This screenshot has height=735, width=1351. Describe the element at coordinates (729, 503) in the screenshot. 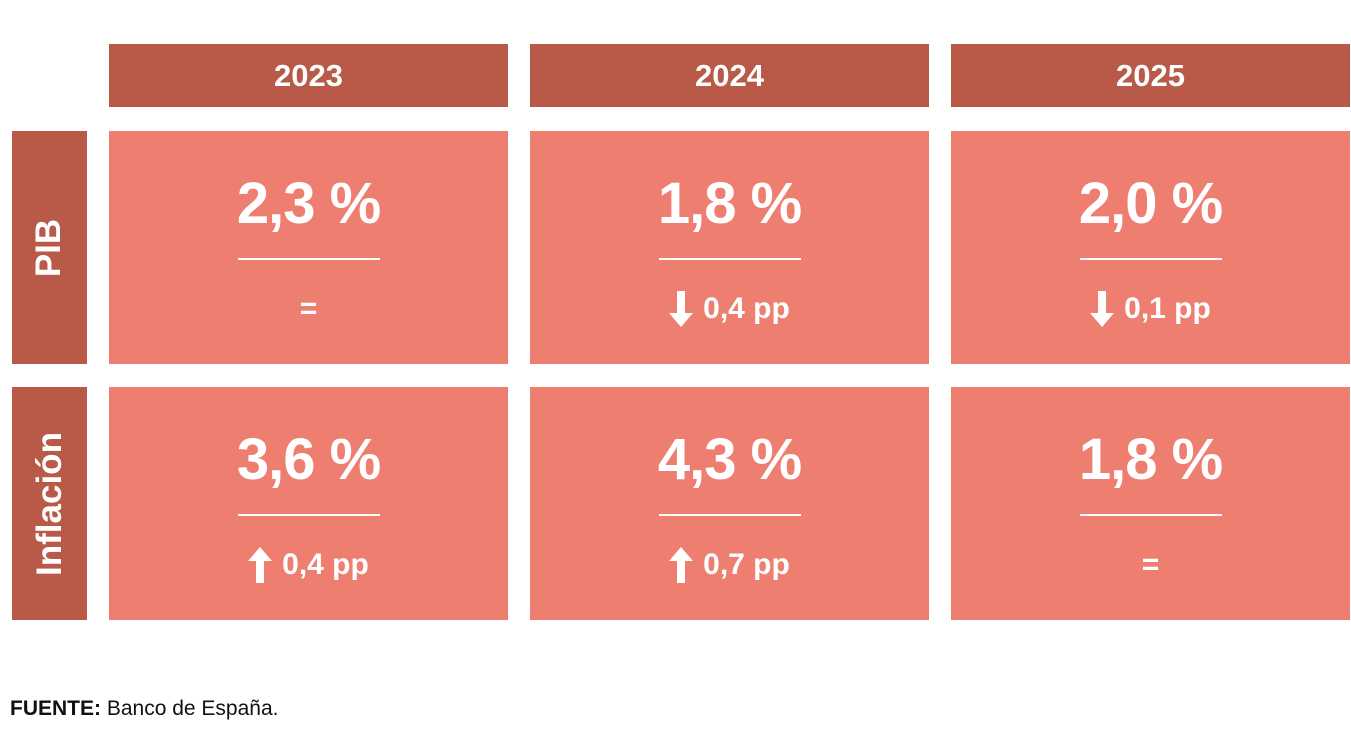

I see `cell-inflacion-2024: 4,3 % 0,7 pp` at that location.